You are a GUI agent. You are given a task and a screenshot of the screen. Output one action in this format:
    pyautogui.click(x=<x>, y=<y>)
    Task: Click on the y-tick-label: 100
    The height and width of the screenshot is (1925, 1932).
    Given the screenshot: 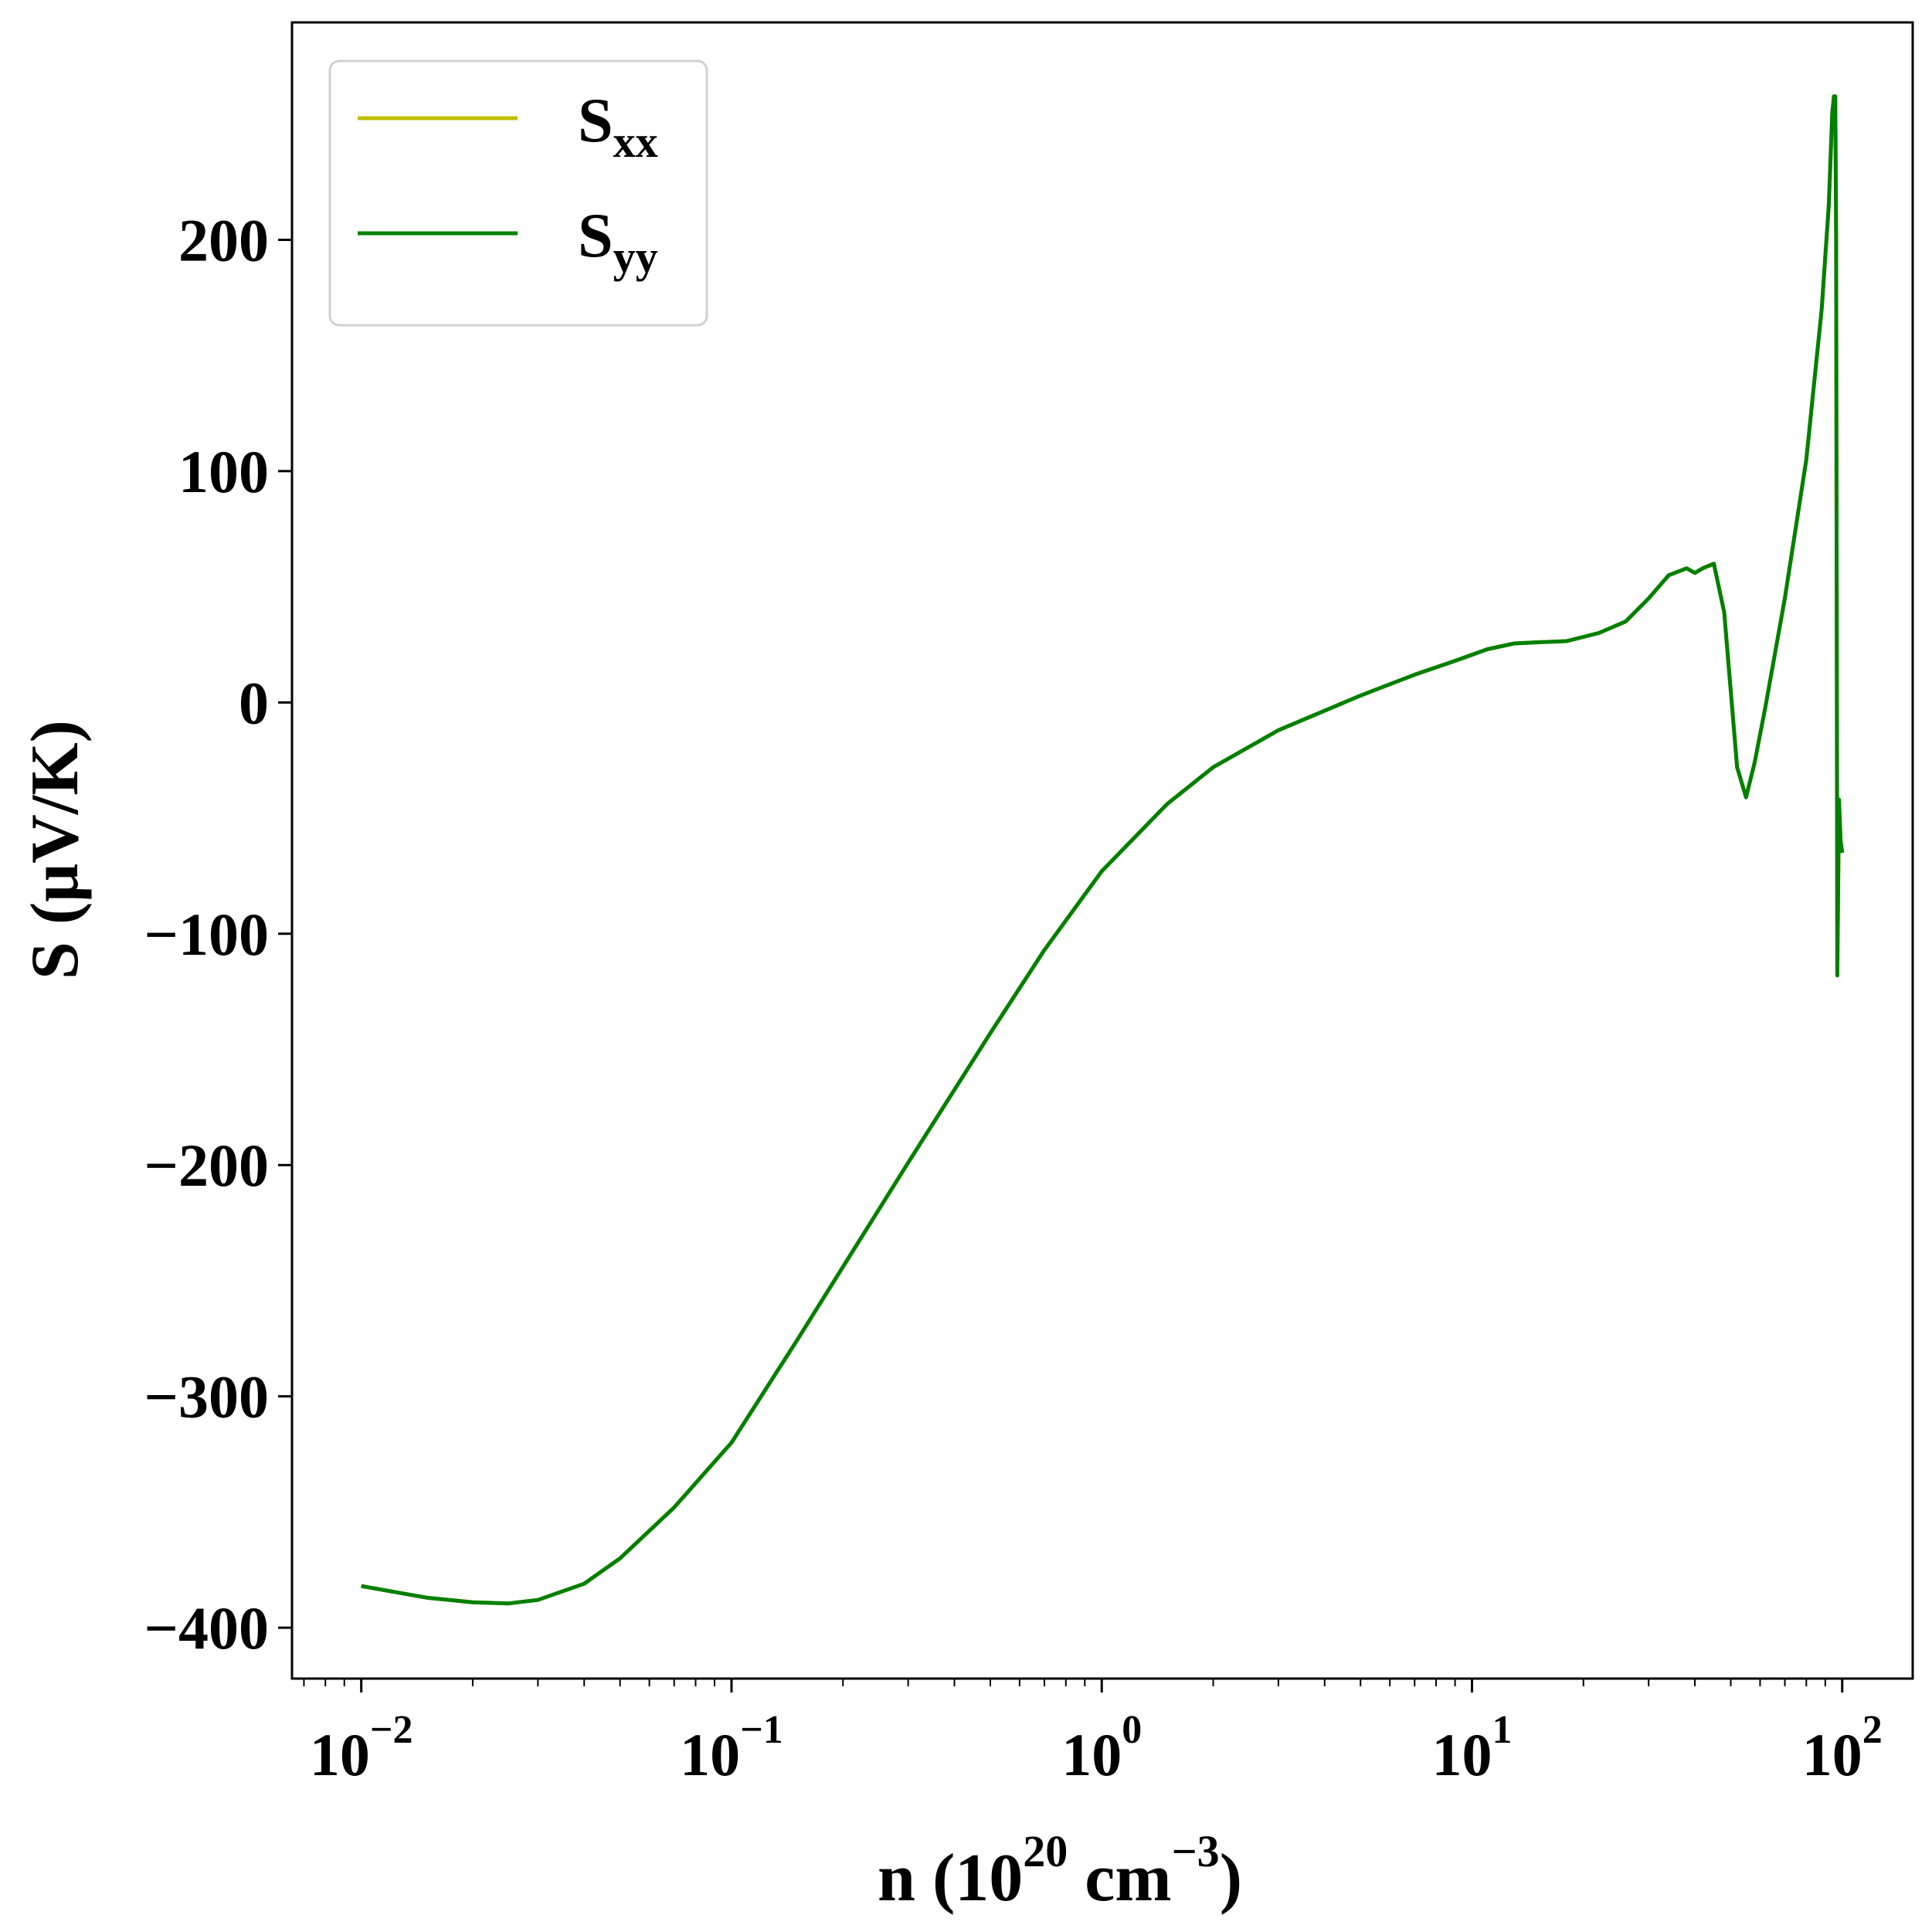 What is the action you would take?
    pyautogui.click(x=223, y=472)
    